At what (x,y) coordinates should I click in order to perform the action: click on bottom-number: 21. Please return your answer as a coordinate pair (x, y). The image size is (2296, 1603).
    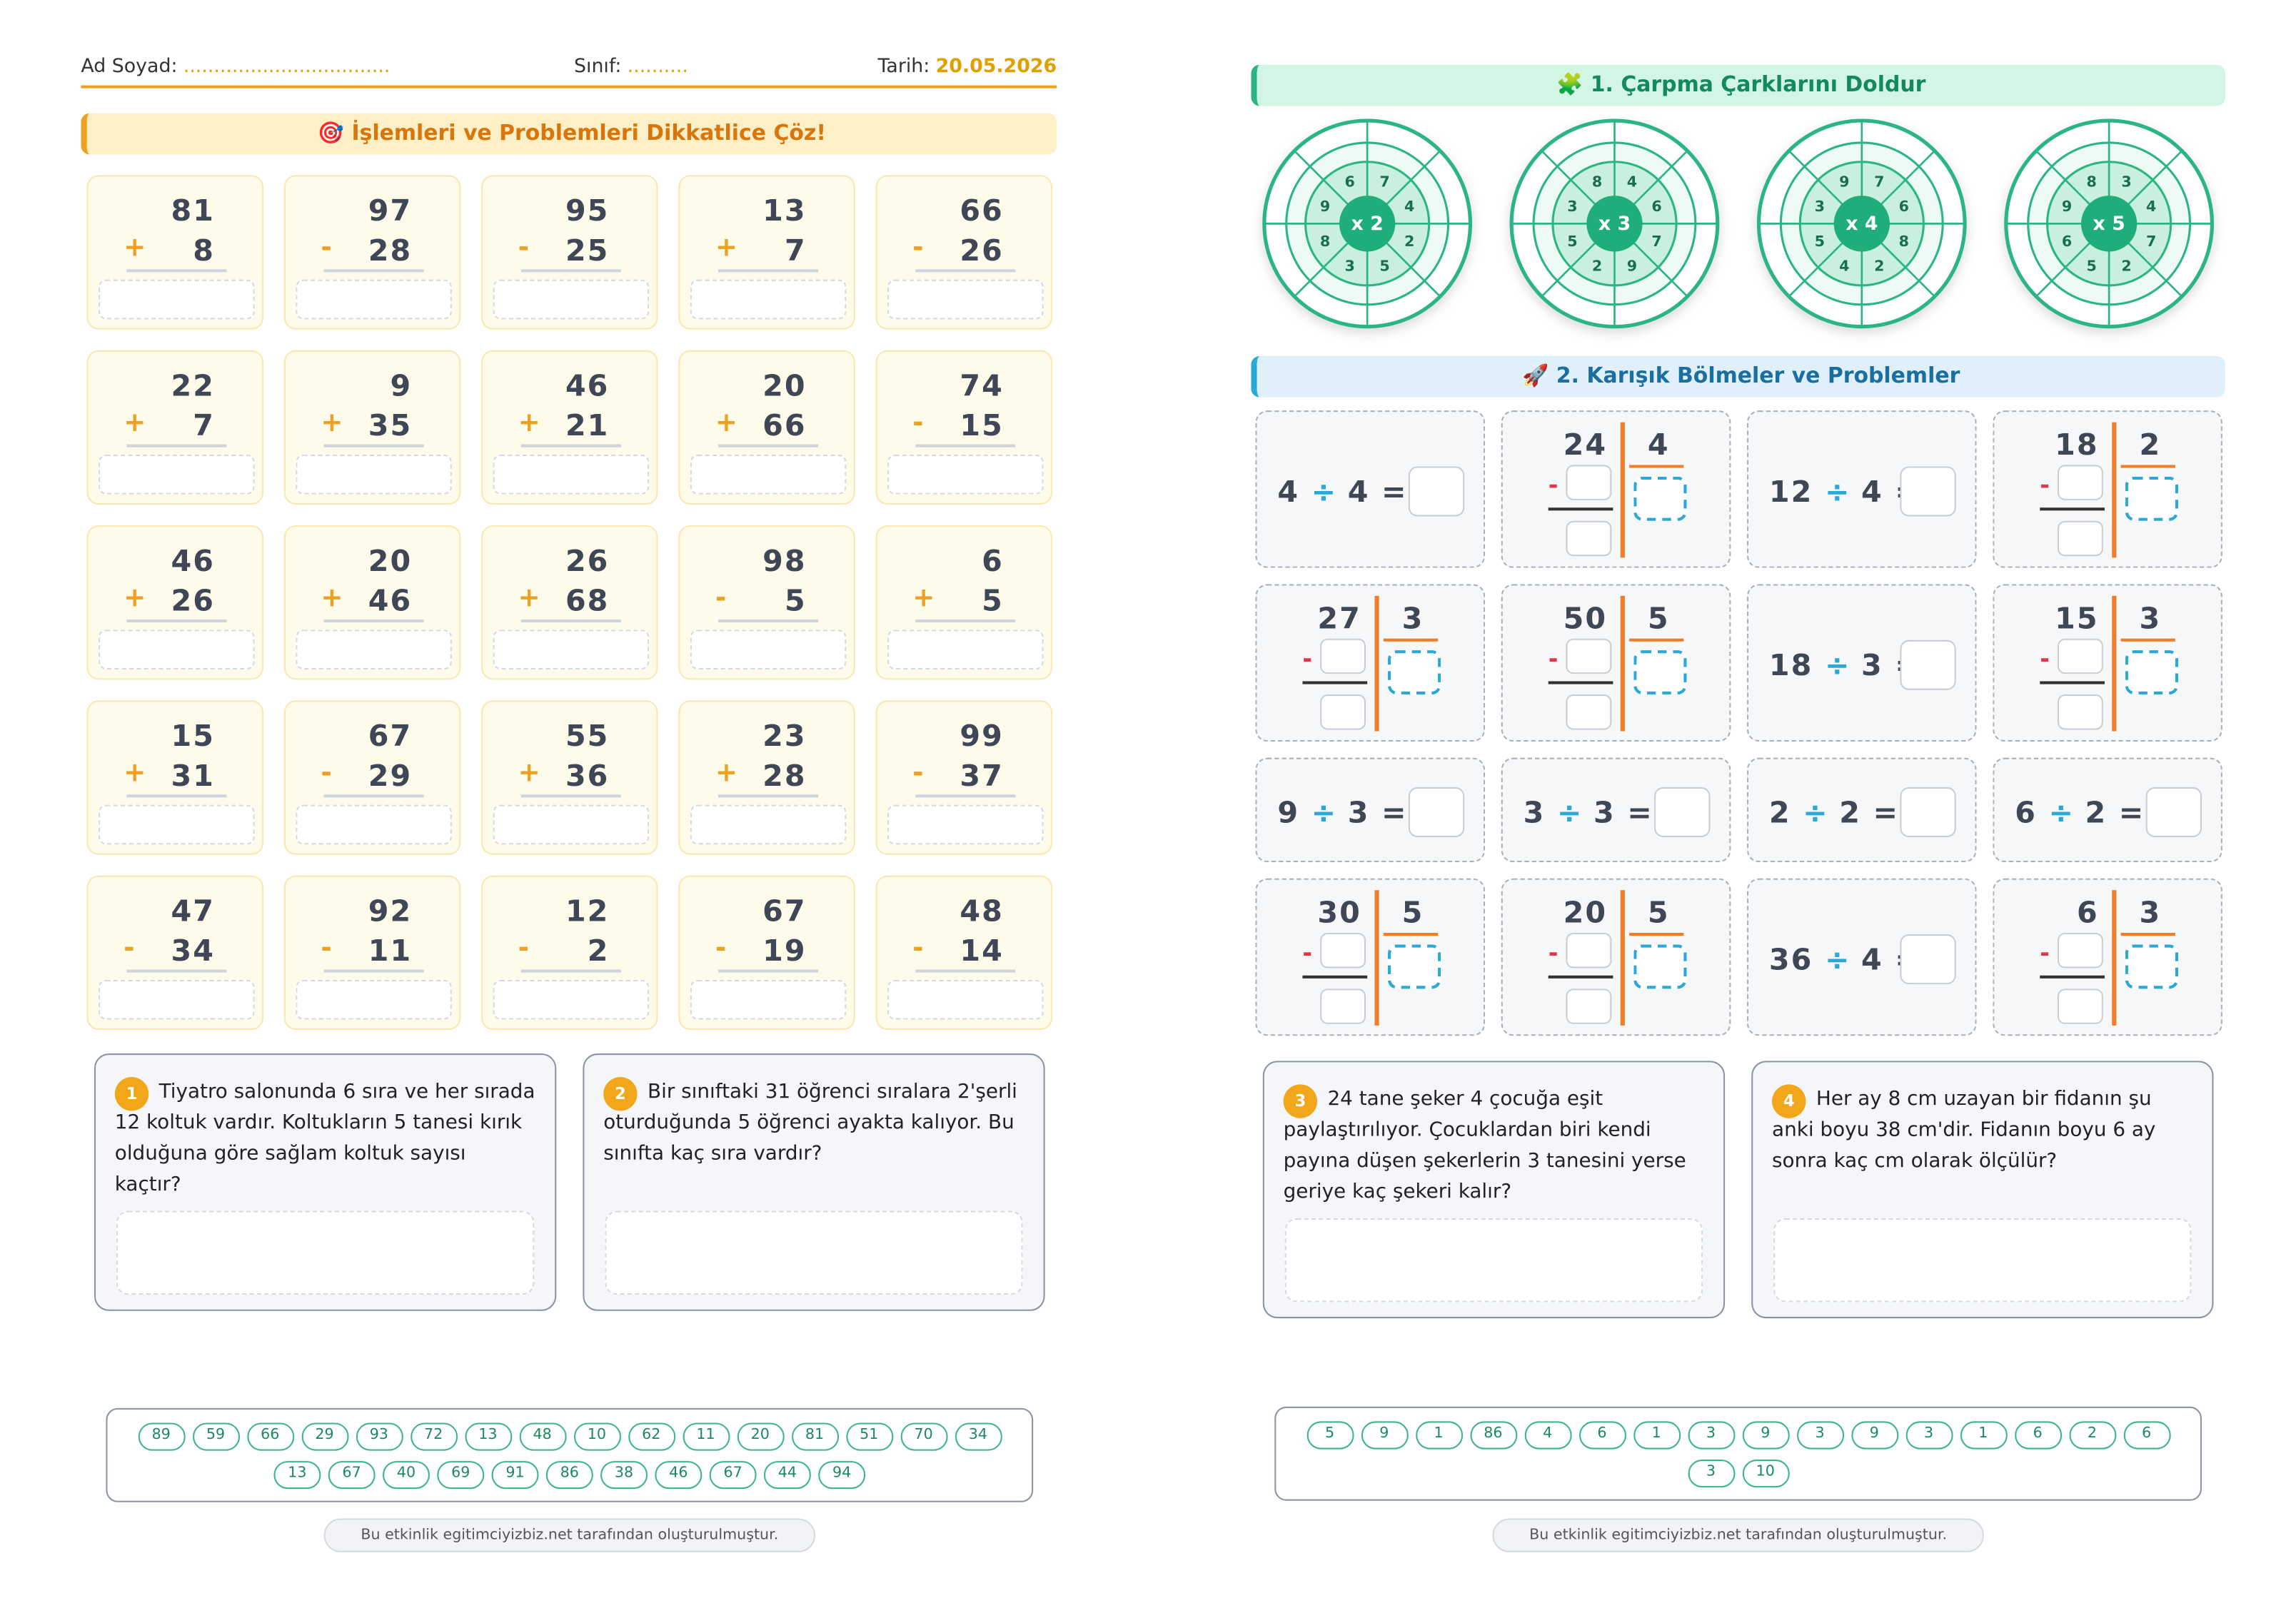
    Looking at the image, I should click on (587, 425).